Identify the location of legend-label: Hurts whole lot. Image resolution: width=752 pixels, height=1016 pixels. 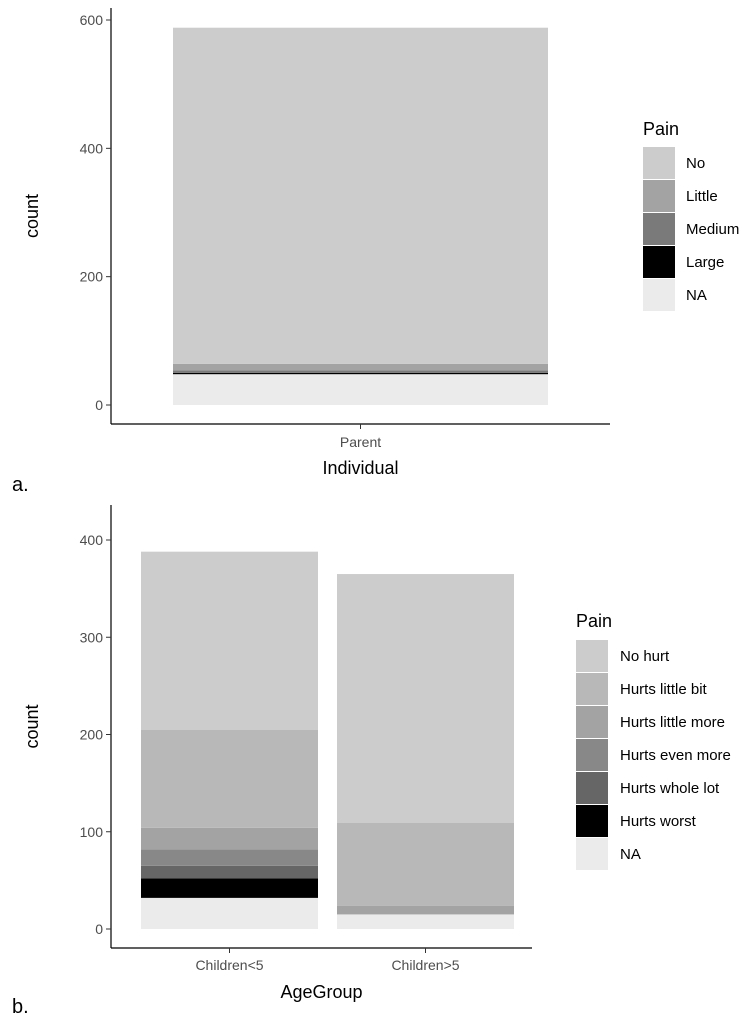
(670, 788).